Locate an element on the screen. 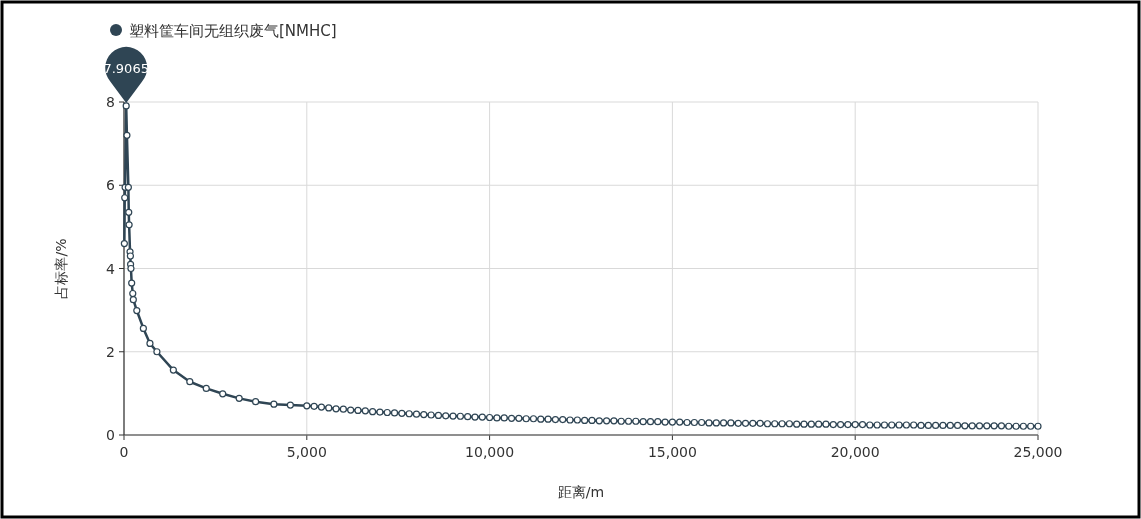 Image resolution: width=1141 pixels, height=519 pixels. y-tick-label: 0 is located at coordinates (110, 435).